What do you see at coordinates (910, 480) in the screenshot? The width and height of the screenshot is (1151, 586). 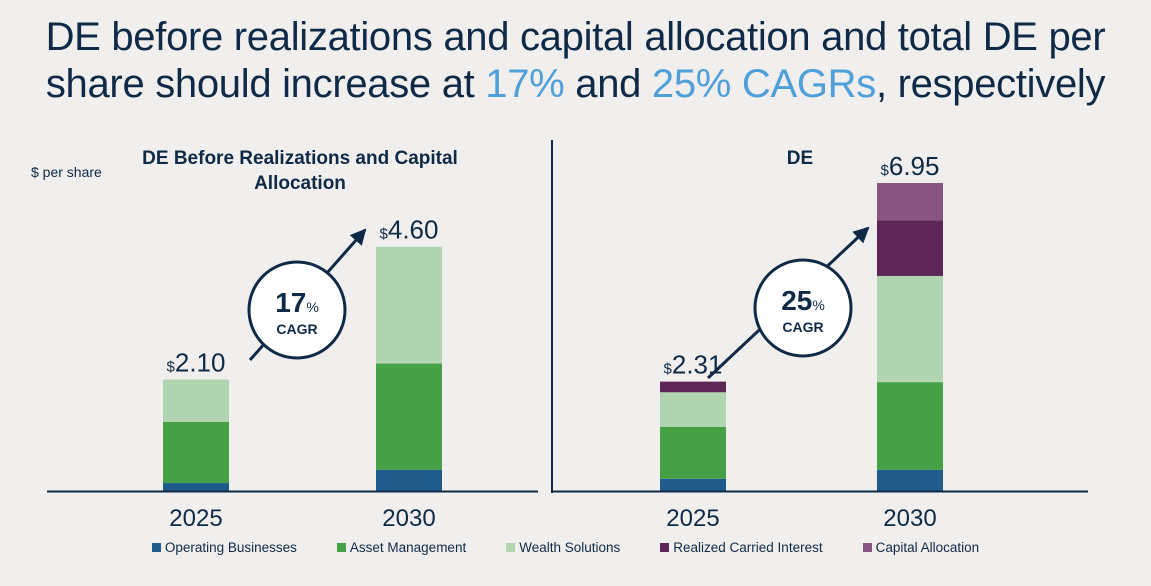 I see `right-bar-2030-operating-businesses` at bounding box center [910, 480].